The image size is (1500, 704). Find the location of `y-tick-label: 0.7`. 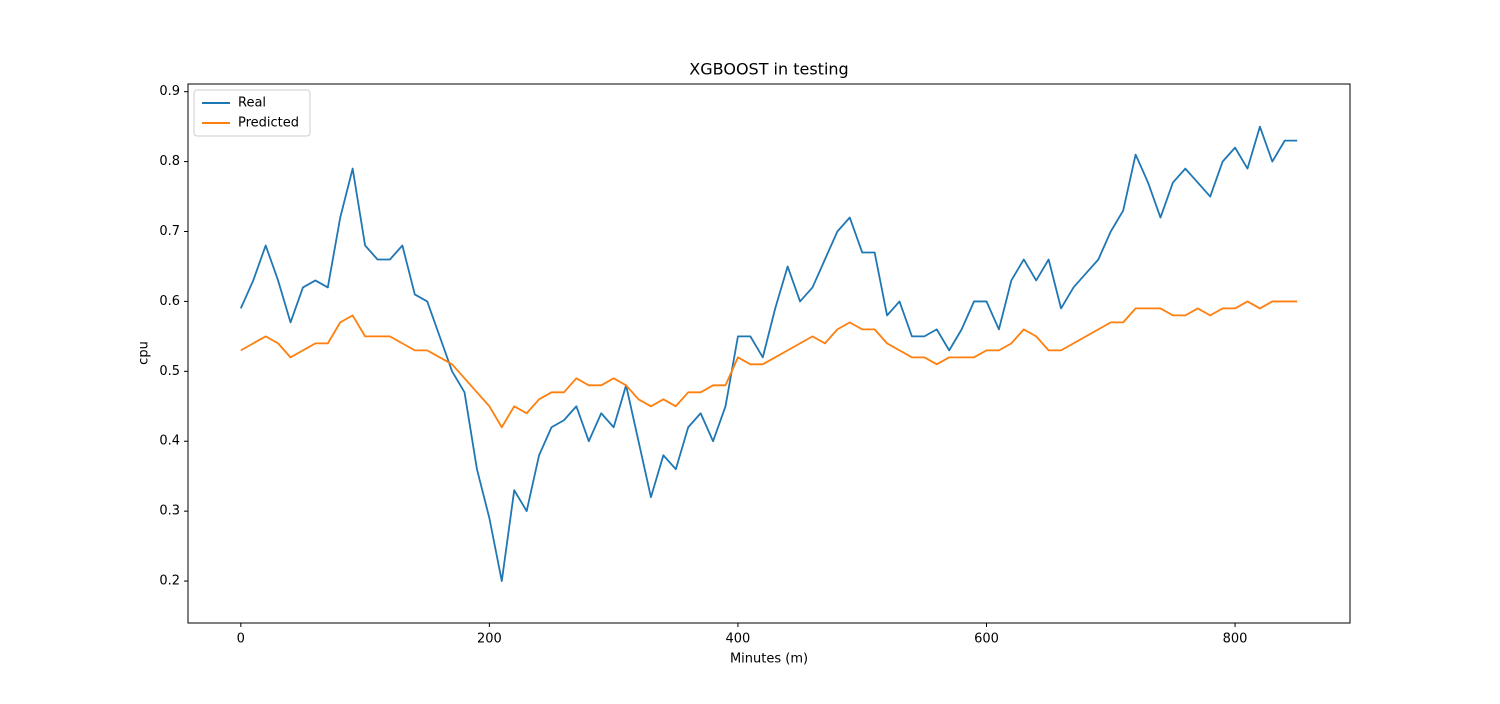

y-tick-label: 0.7 is located at coordinates (169, 231).